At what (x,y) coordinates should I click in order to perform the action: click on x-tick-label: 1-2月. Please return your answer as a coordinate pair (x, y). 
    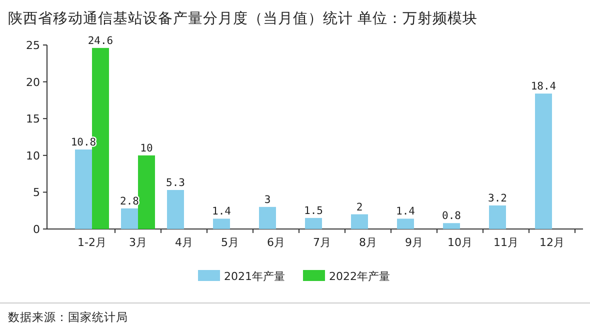
    Looking at the image, I should click on (92, 242).